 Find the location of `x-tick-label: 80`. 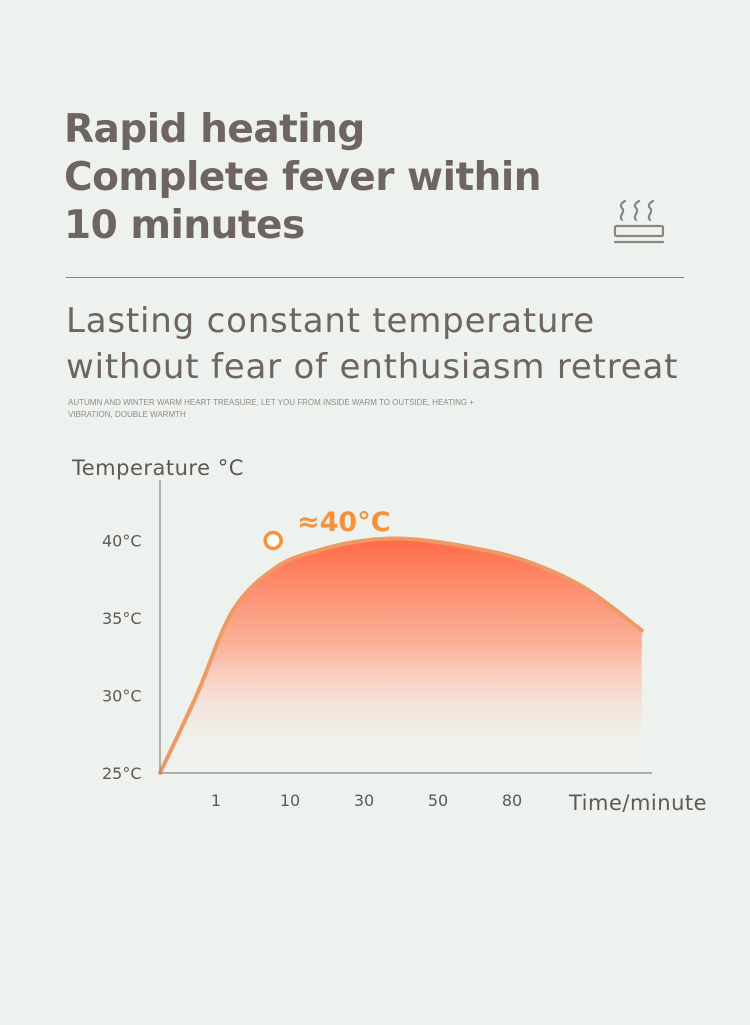

x-tick-label: 80 is located at coordinates (512, 800).